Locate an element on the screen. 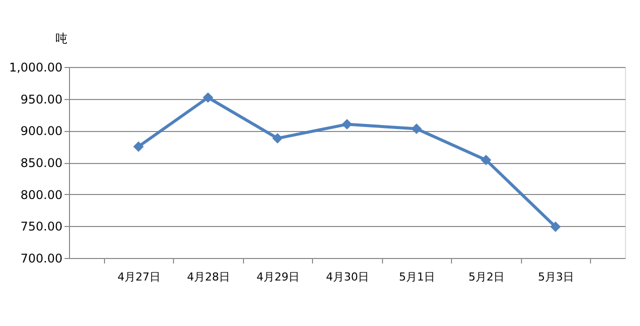 Image resolution: width=640 pixels, height=326 pixels. y-tick-label: 1,000.00 is located at coordinates (35, 67).